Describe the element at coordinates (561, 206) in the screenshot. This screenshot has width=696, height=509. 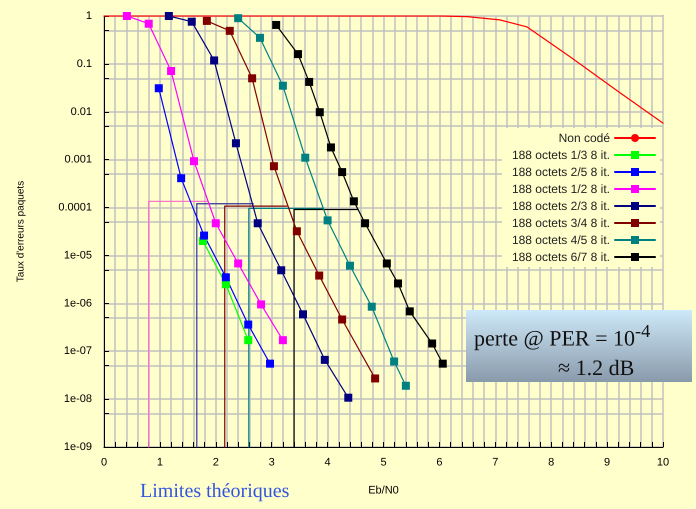
I see `legend-label: 188 octets 2/3 8 it.` at that location.